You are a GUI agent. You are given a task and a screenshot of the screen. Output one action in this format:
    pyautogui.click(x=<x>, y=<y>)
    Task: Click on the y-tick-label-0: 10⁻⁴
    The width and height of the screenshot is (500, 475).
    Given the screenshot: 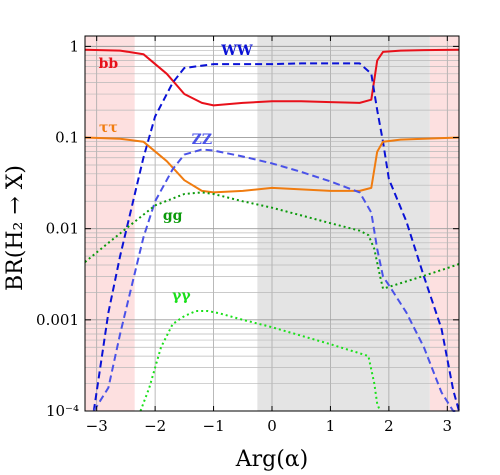 What is the action you would take?
    pyautogui.click(x=62, y=411)
    